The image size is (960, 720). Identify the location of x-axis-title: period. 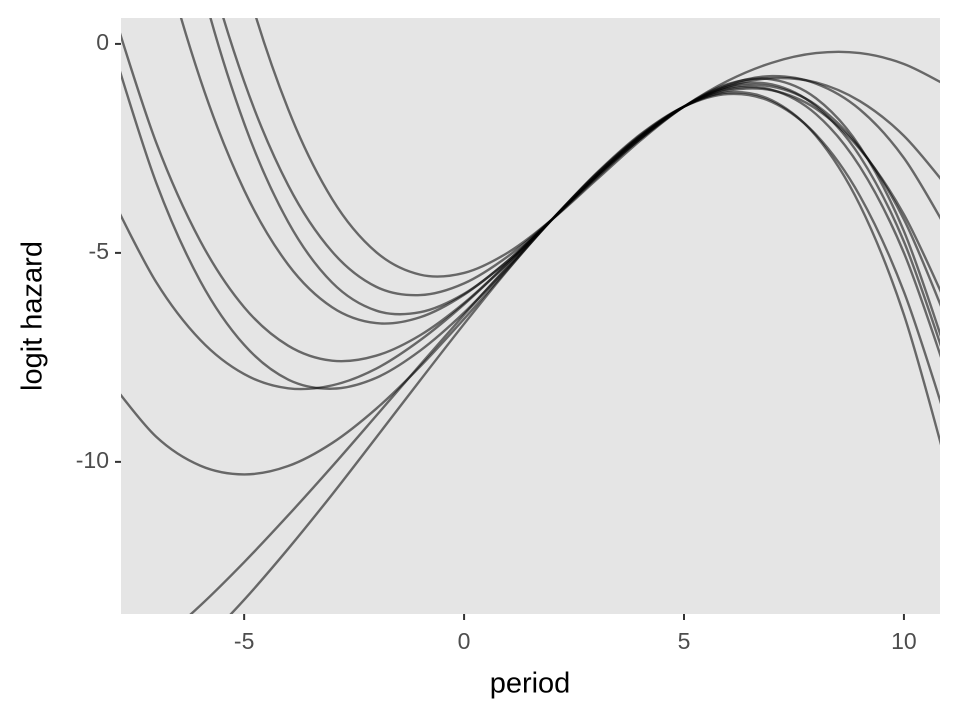
(530, 684).